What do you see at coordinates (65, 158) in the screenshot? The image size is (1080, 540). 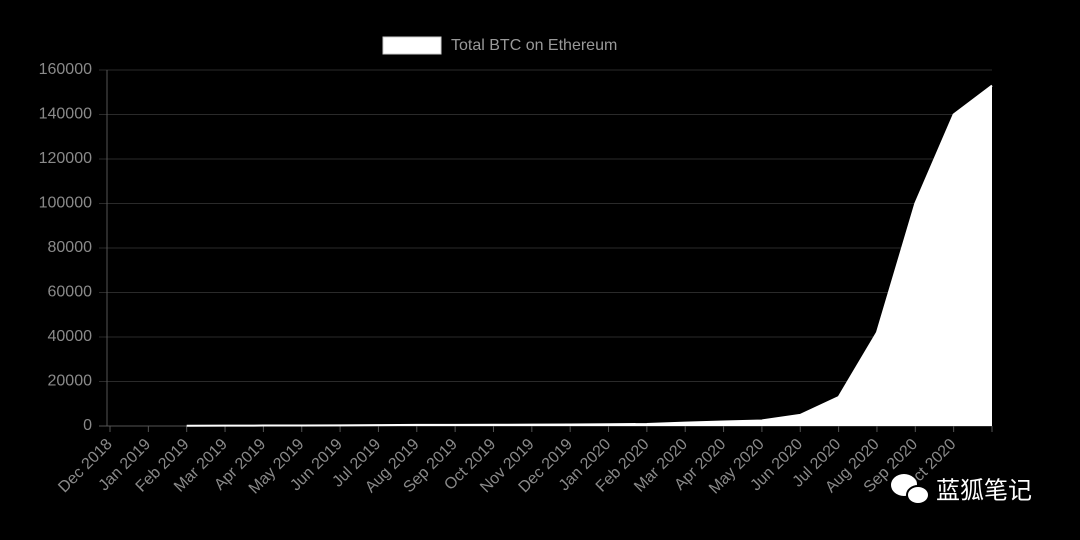 I see `y-tick-label: 120000` at bounding box center [65, 158].